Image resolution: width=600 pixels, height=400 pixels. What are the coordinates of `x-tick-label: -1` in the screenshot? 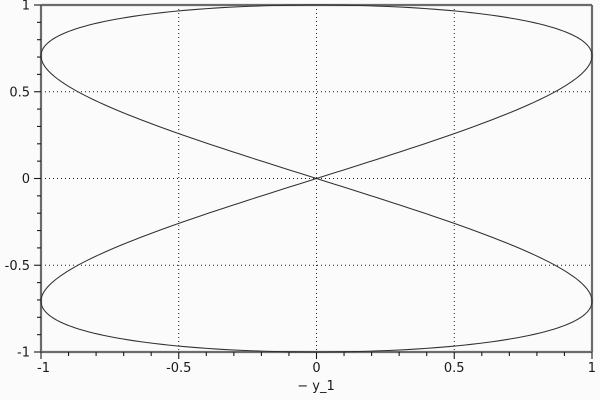 It's located at (43, 368).